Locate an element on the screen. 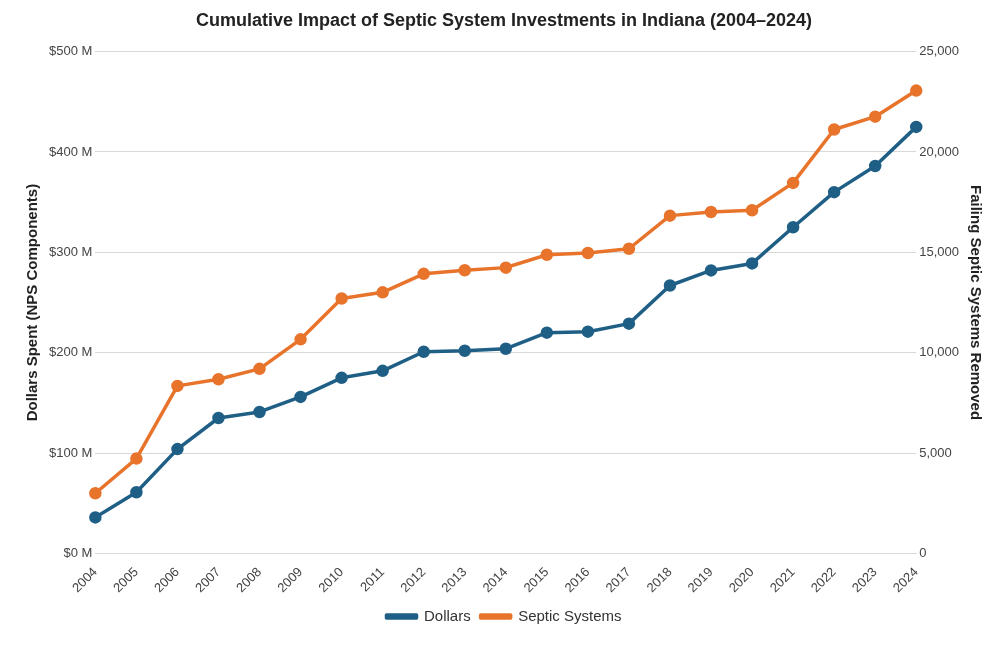  legend-label: Dollars is located at coordinates (447, 615).